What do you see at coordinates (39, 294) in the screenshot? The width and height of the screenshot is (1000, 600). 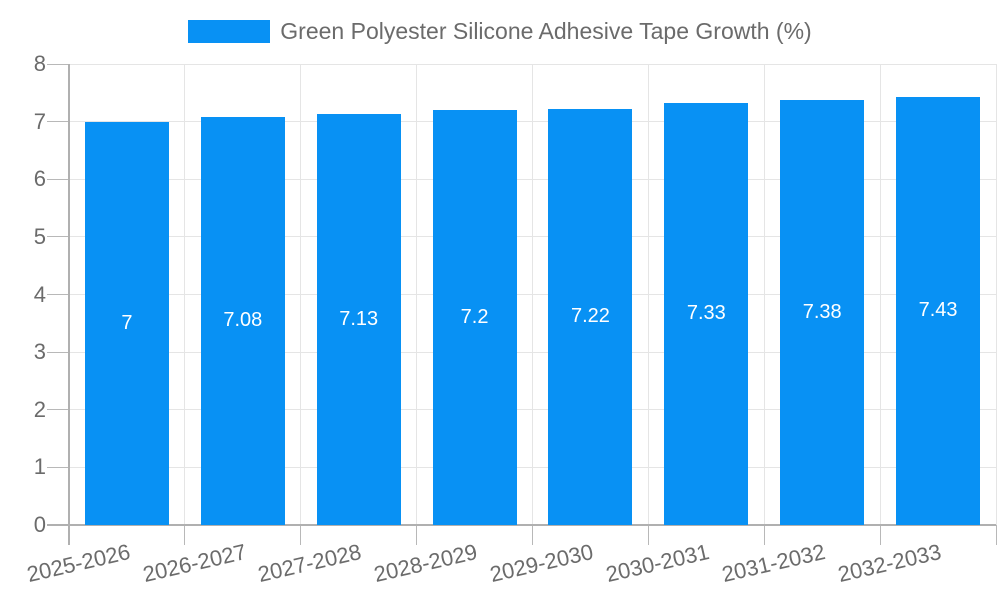 I see `y-tick-label: 4` at bounding box center [39, 294].